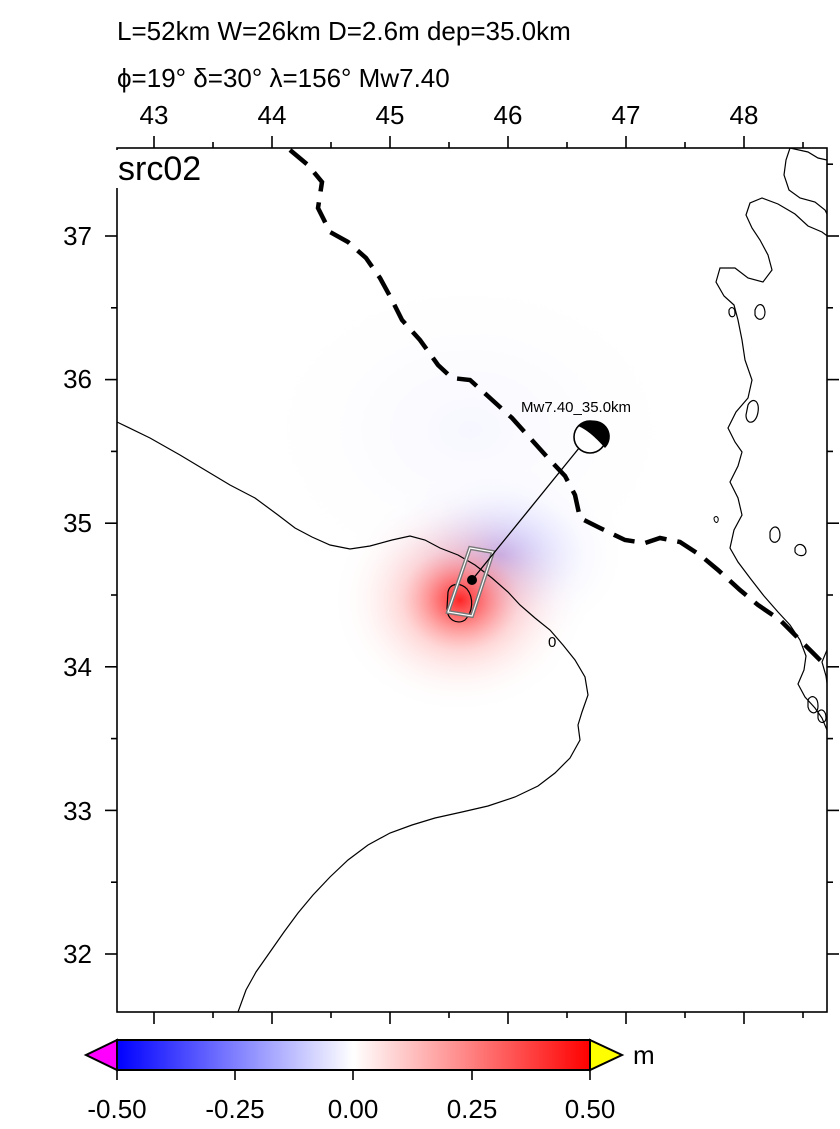  Describe the element at coordinates (644, 1055) in the screenshot. I see `colorbar-unit: m` at that location.